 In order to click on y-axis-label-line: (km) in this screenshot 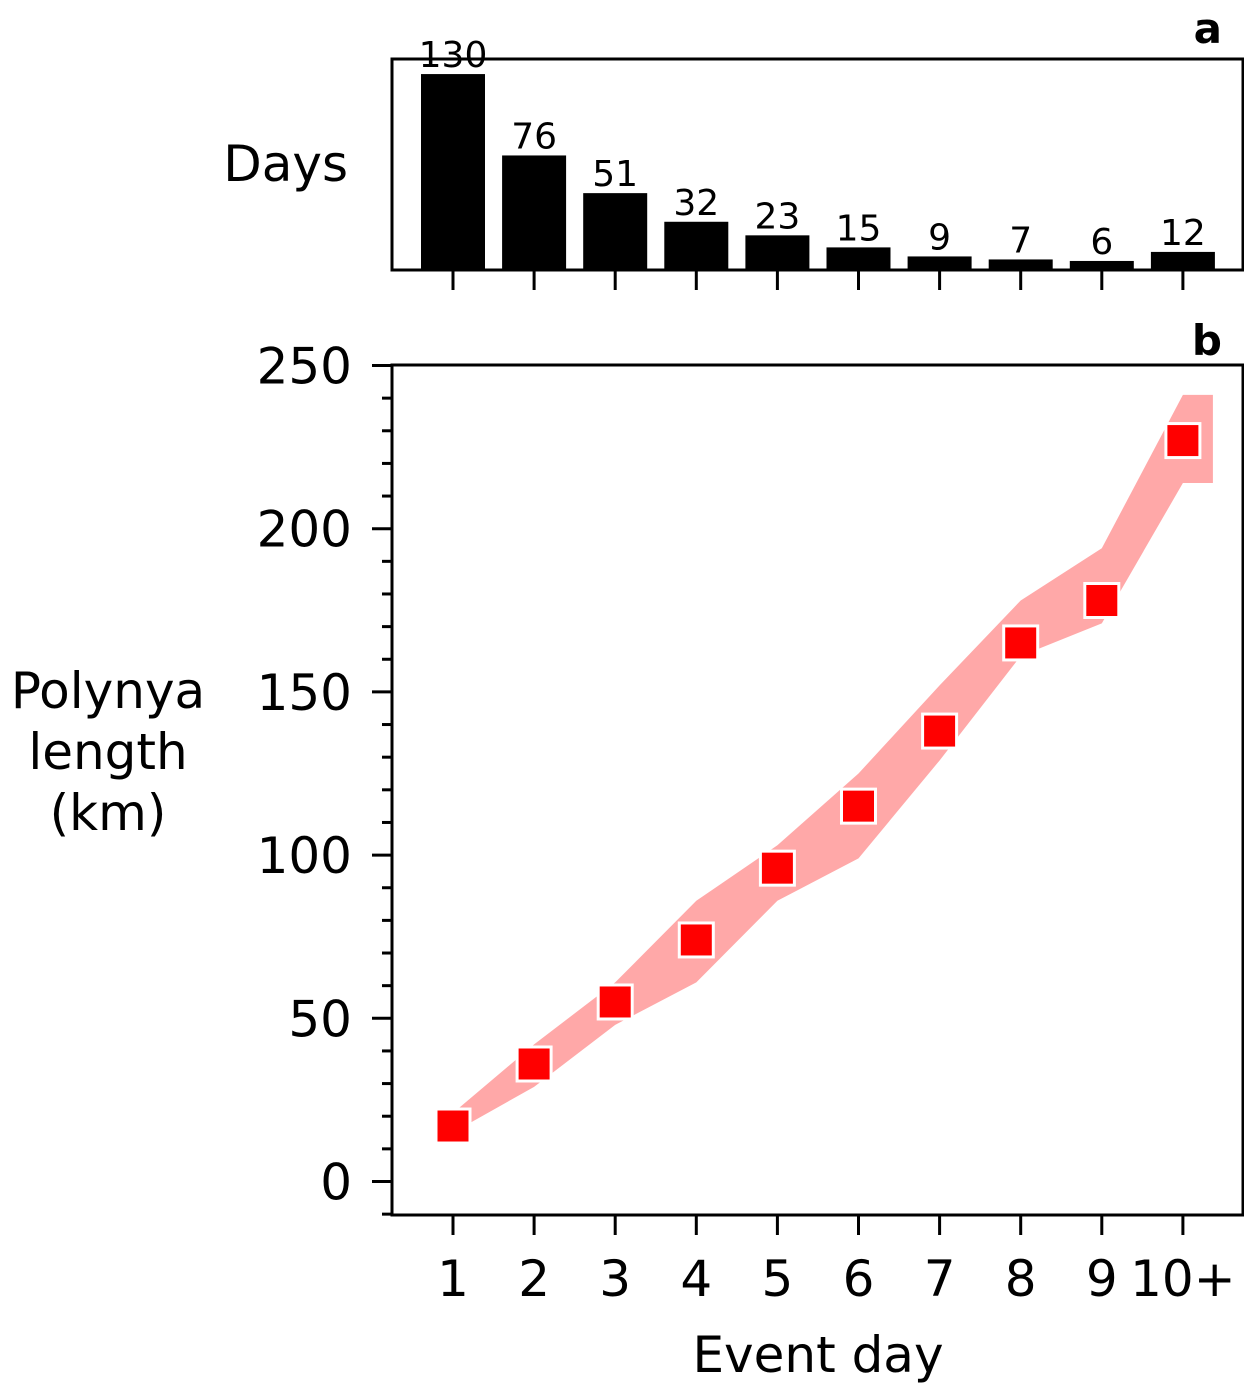, I will do `click(108, 813)`.